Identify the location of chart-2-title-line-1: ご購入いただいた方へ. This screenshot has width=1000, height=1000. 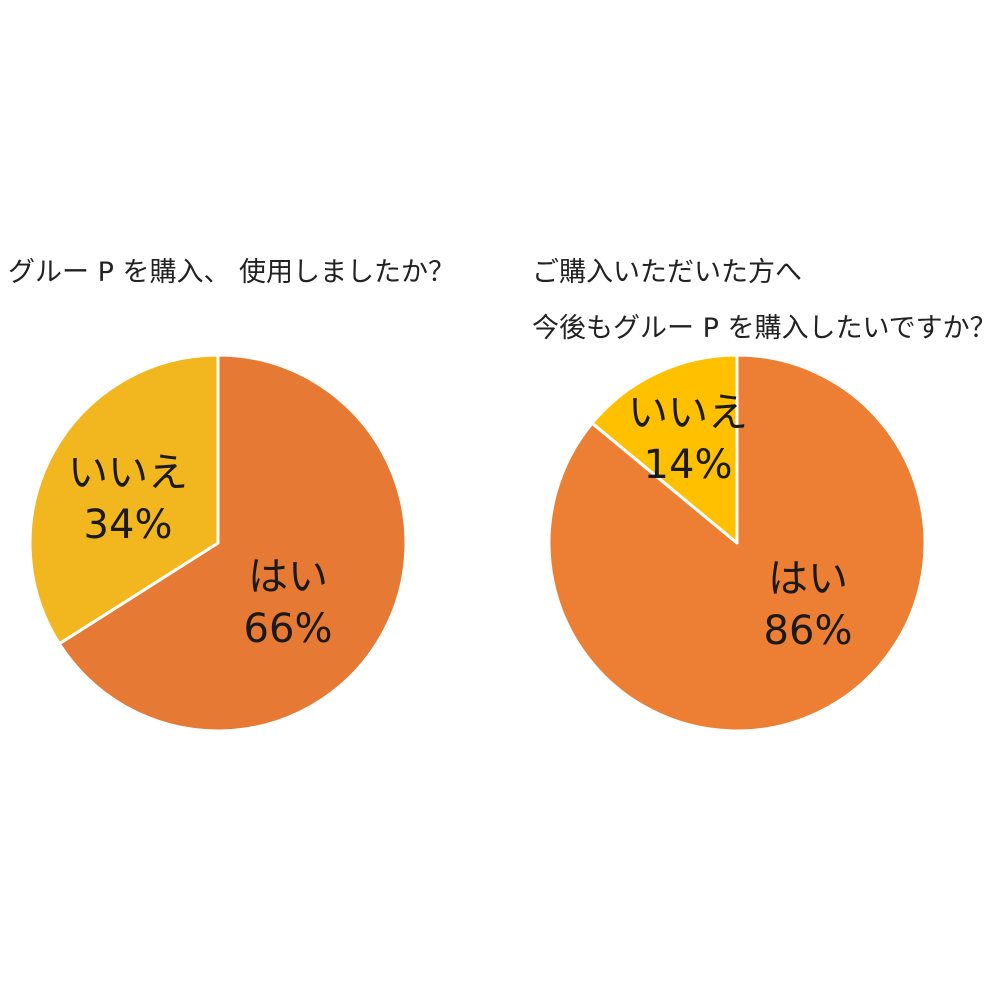
(667, 272).